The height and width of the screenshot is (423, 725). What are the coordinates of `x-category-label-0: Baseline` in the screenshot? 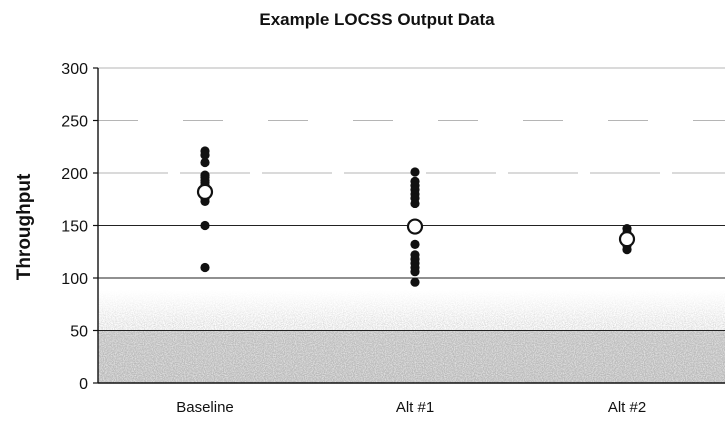 It's located at (205, 407).